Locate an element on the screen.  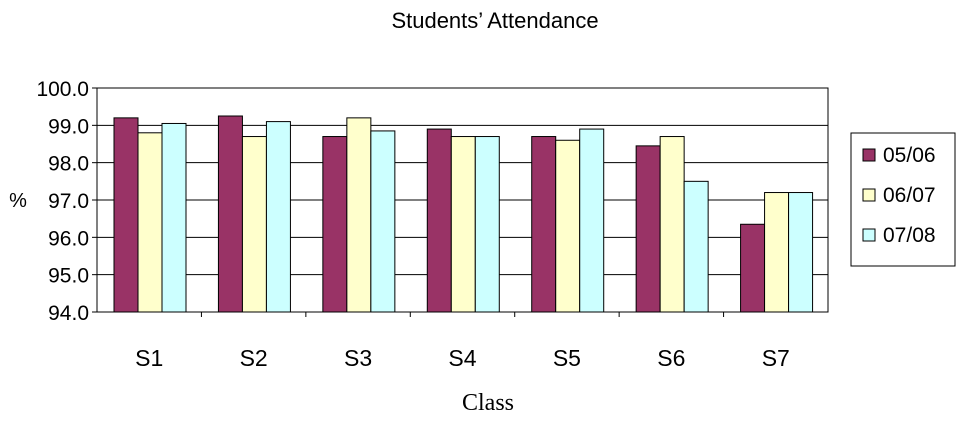
x-tick-label: S4 is located at coordinates (462, 358).